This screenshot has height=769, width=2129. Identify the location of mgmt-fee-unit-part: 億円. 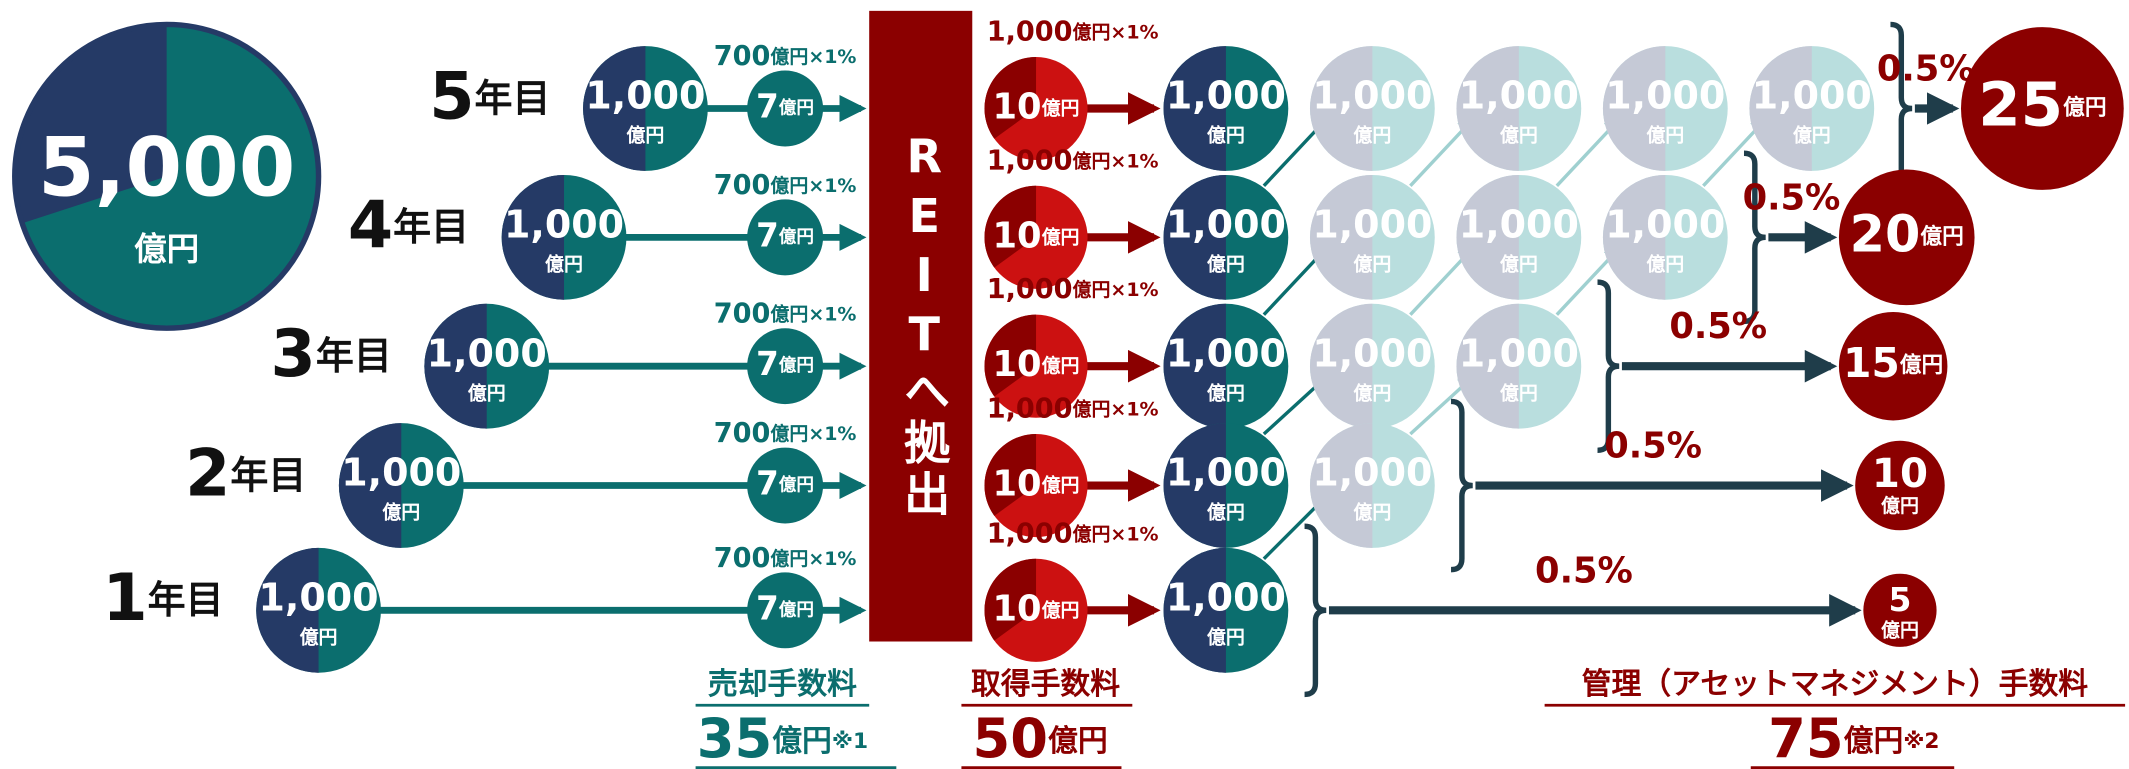
(1900, 504).